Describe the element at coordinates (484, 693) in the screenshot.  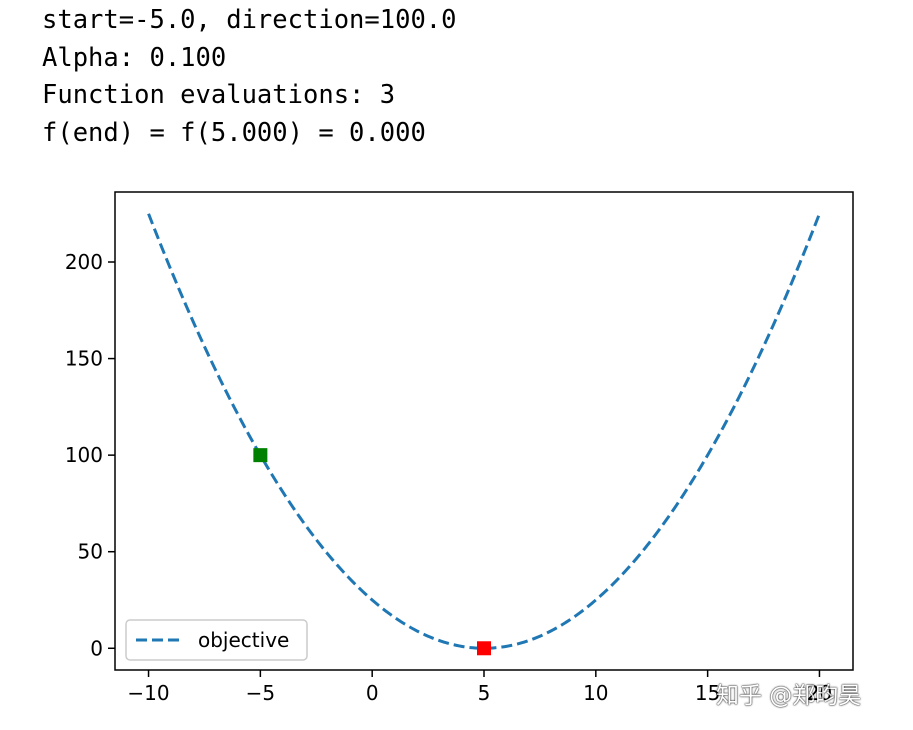
I see `x-tick-label: 5` at that location.